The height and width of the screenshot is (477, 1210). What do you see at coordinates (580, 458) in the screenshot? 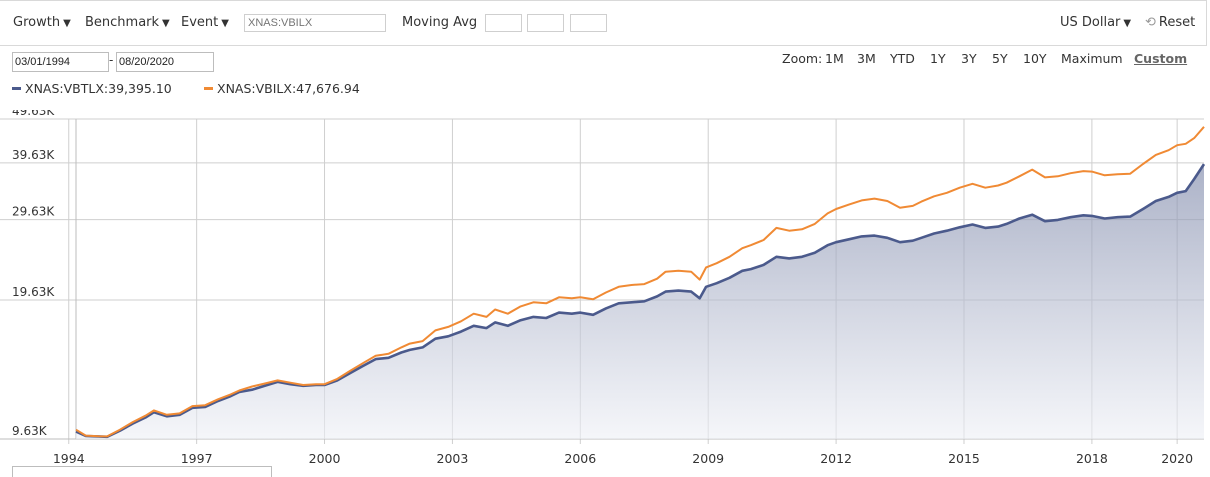
I see `x-tick-label: 2006` at bounding box center [580, 458].